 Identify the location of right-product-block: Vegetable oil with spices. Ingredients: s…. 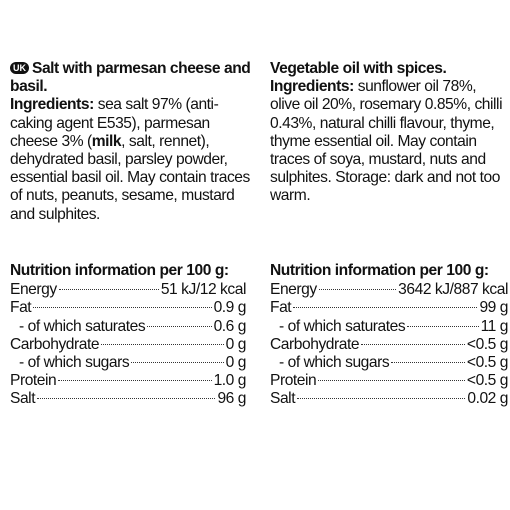
(388, 133).